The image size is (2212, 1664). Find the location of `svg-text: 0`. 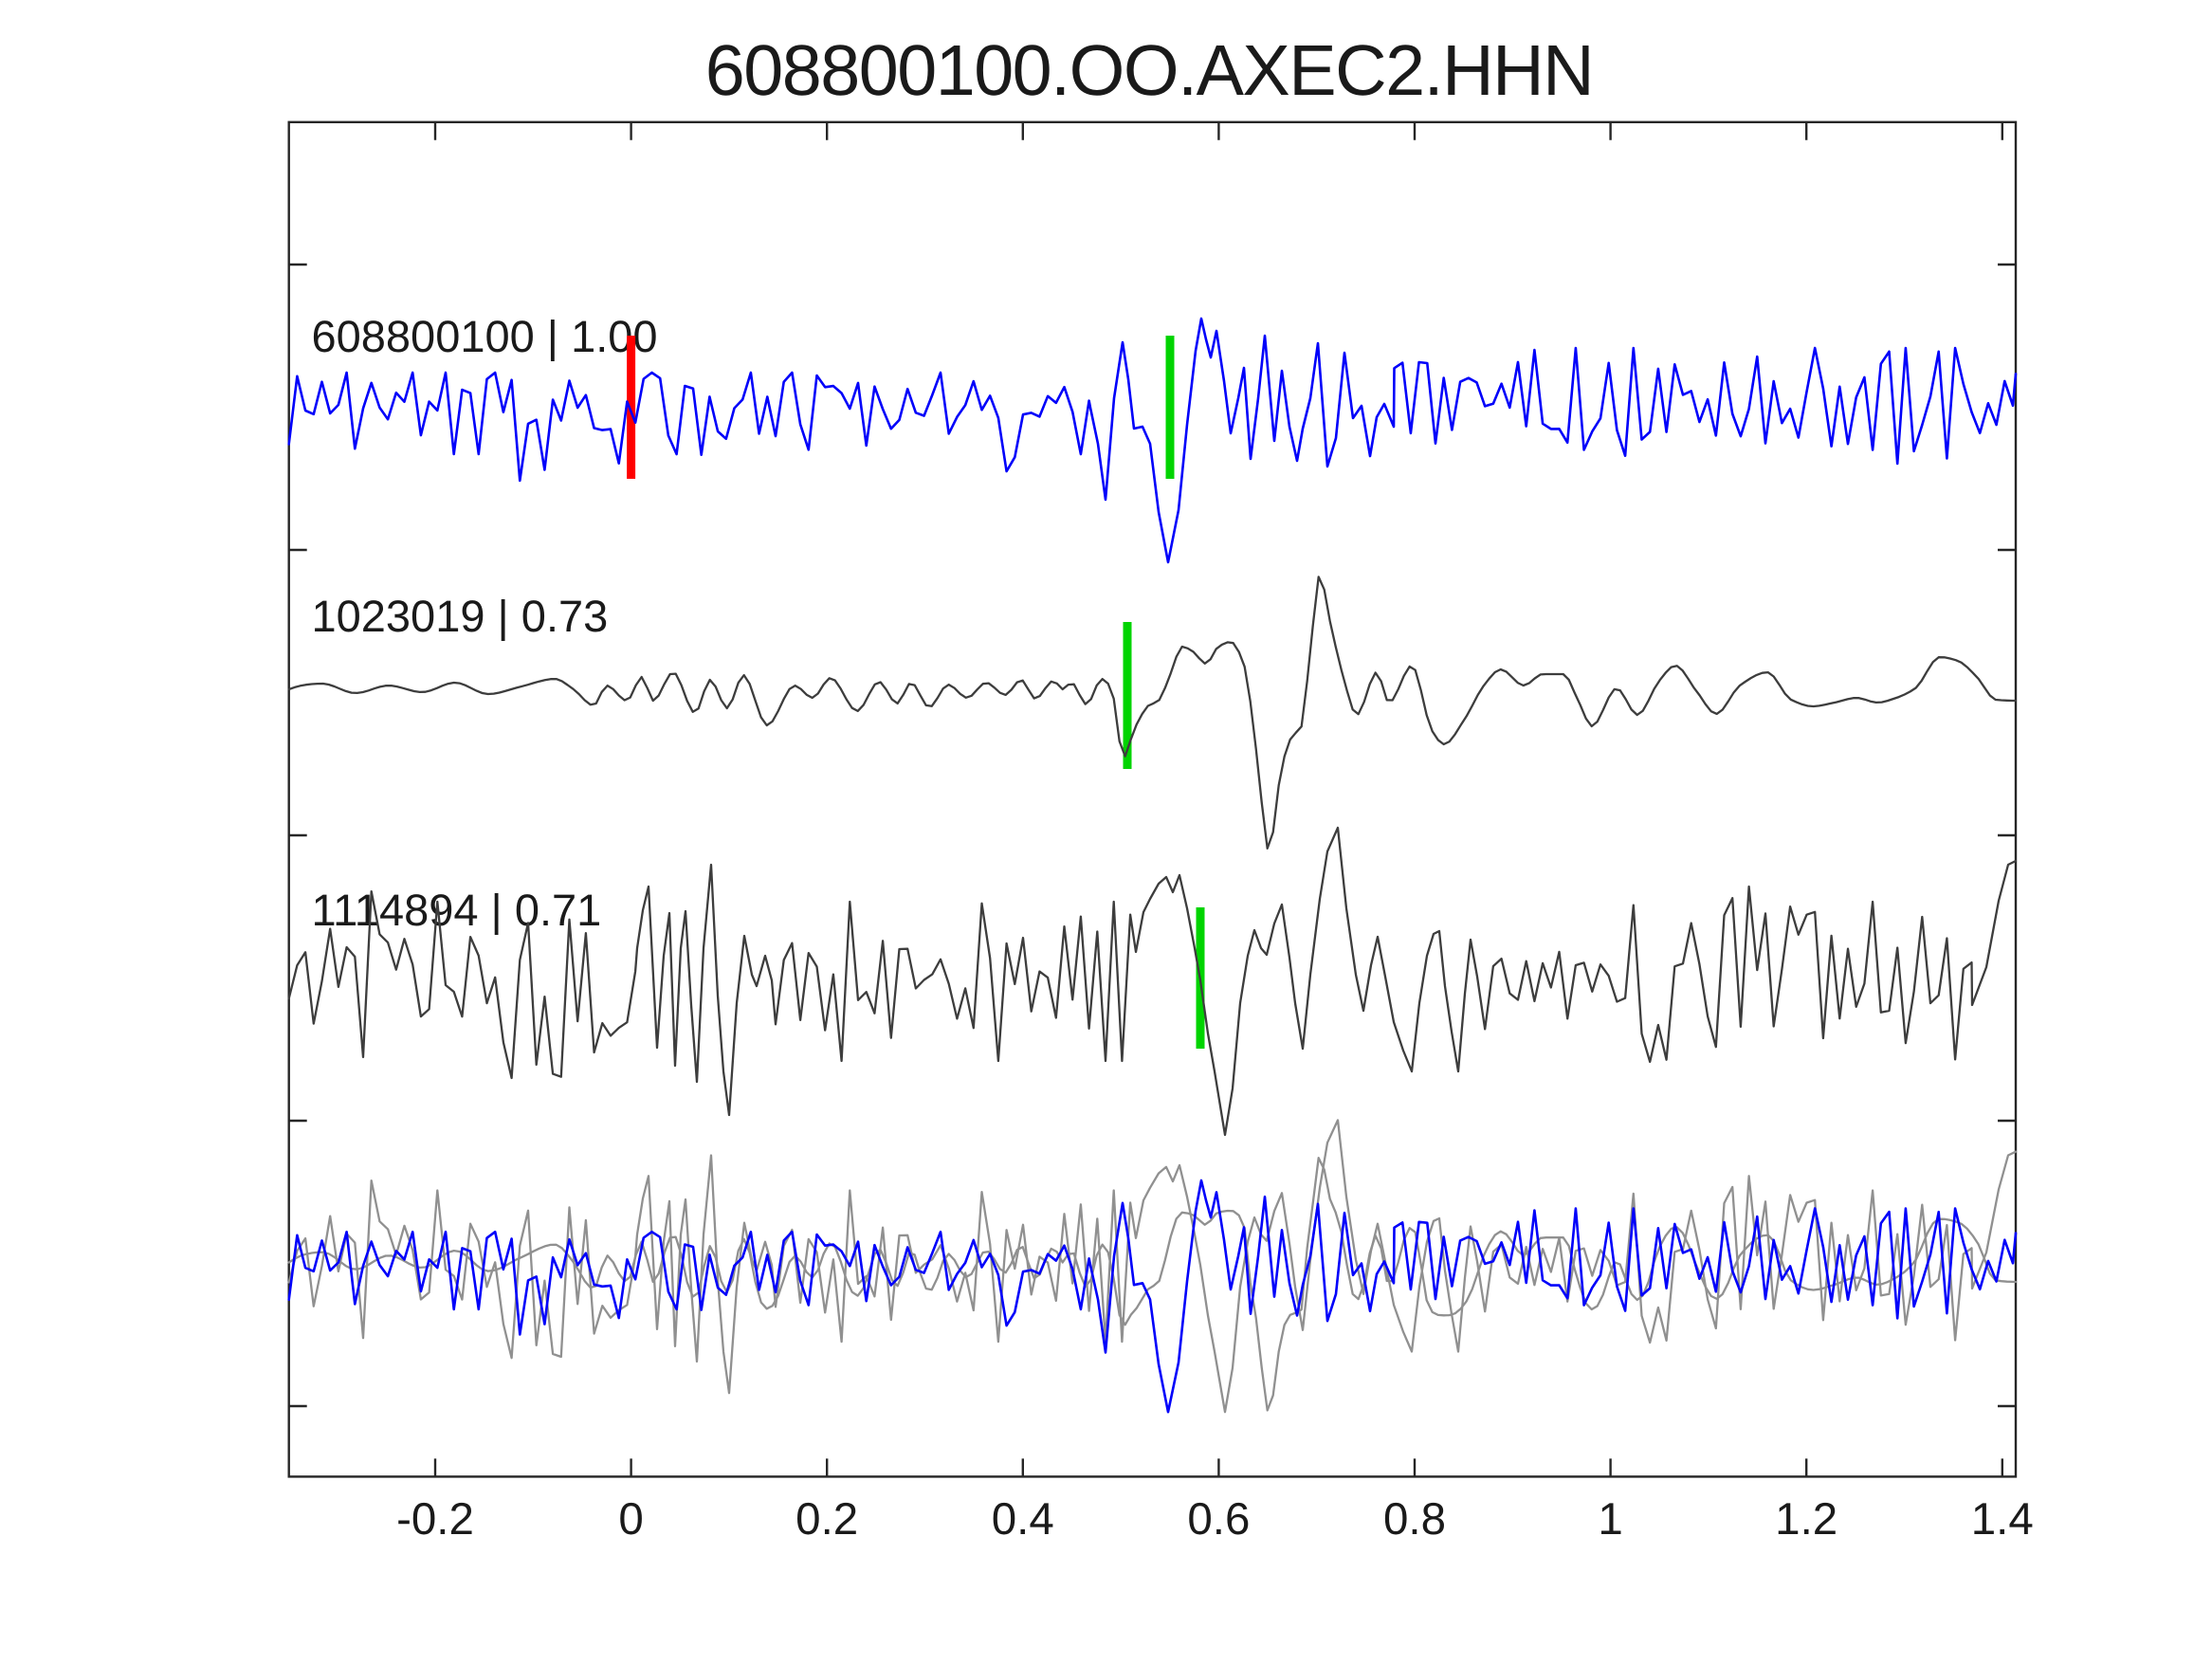

svg-text: 0 is located at coordinates (630, 1519).